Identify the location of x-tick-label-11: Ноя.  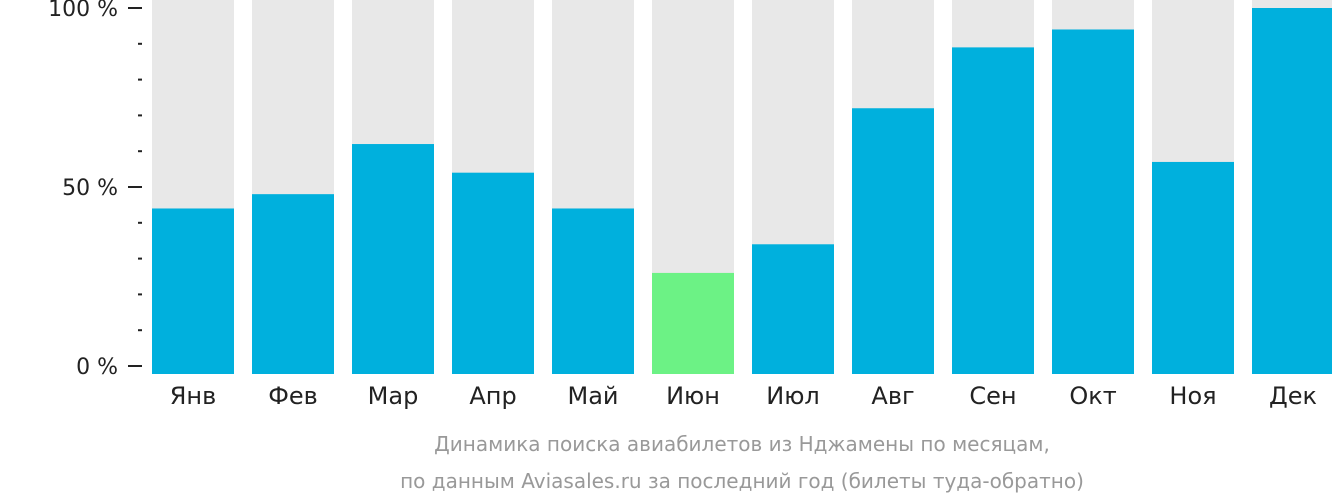
(1192, 396).